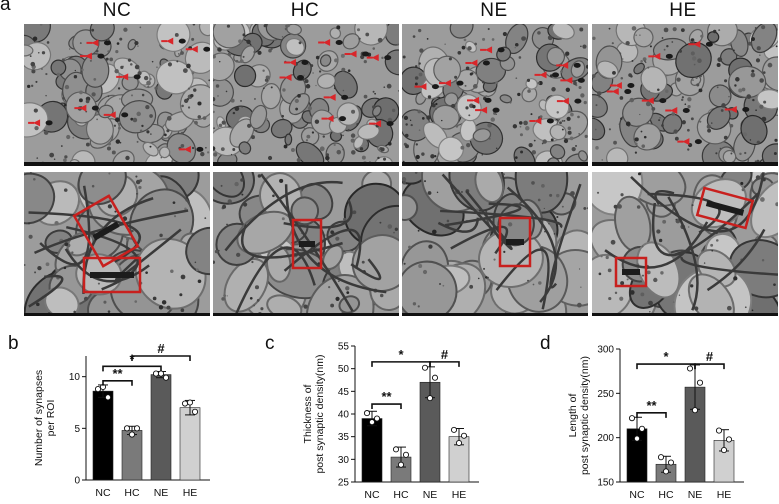  I want to click on micrograph-ne-overview, so click(495, 95).